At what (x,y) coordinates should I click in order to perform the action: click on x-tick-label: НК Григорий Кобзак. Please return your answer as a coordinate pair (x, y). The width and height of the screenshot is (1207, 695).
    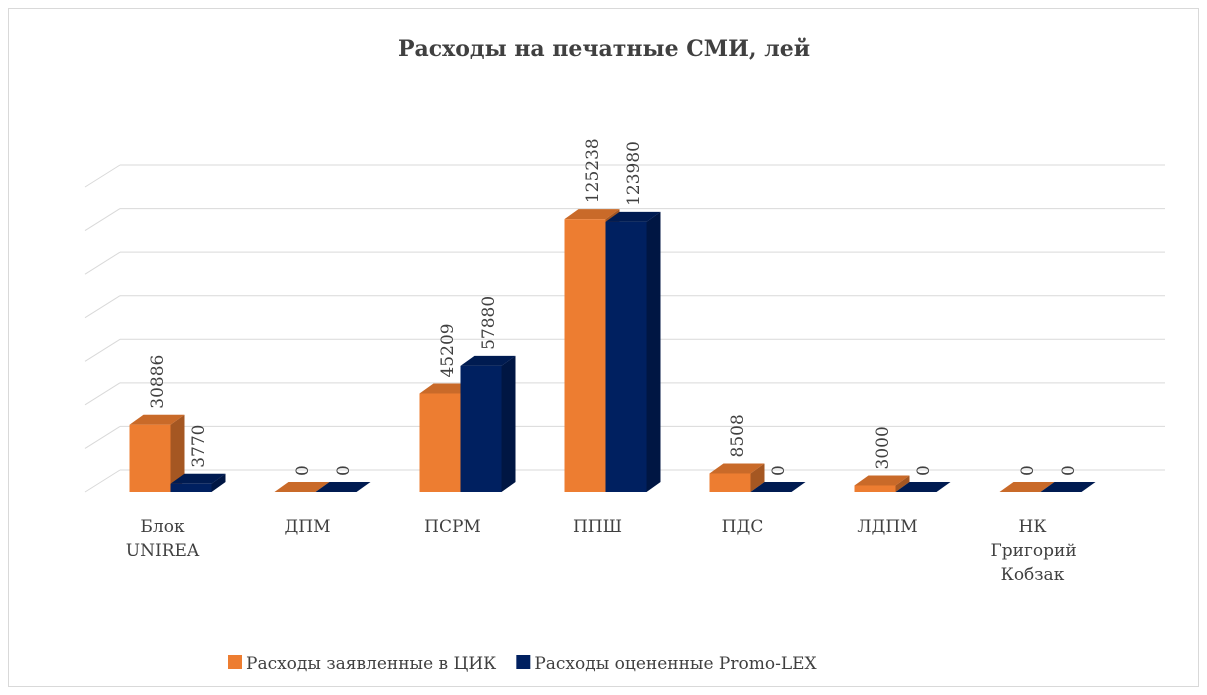
    Looking at the image, I should click on (1033, 551).